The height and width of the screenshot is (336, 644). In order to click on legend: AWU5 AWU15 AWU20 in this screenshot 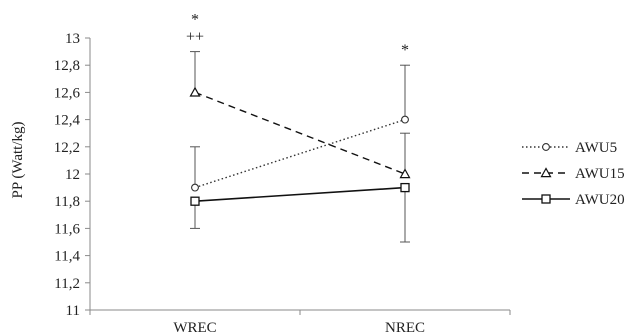, I will do `click(573, 174)`.